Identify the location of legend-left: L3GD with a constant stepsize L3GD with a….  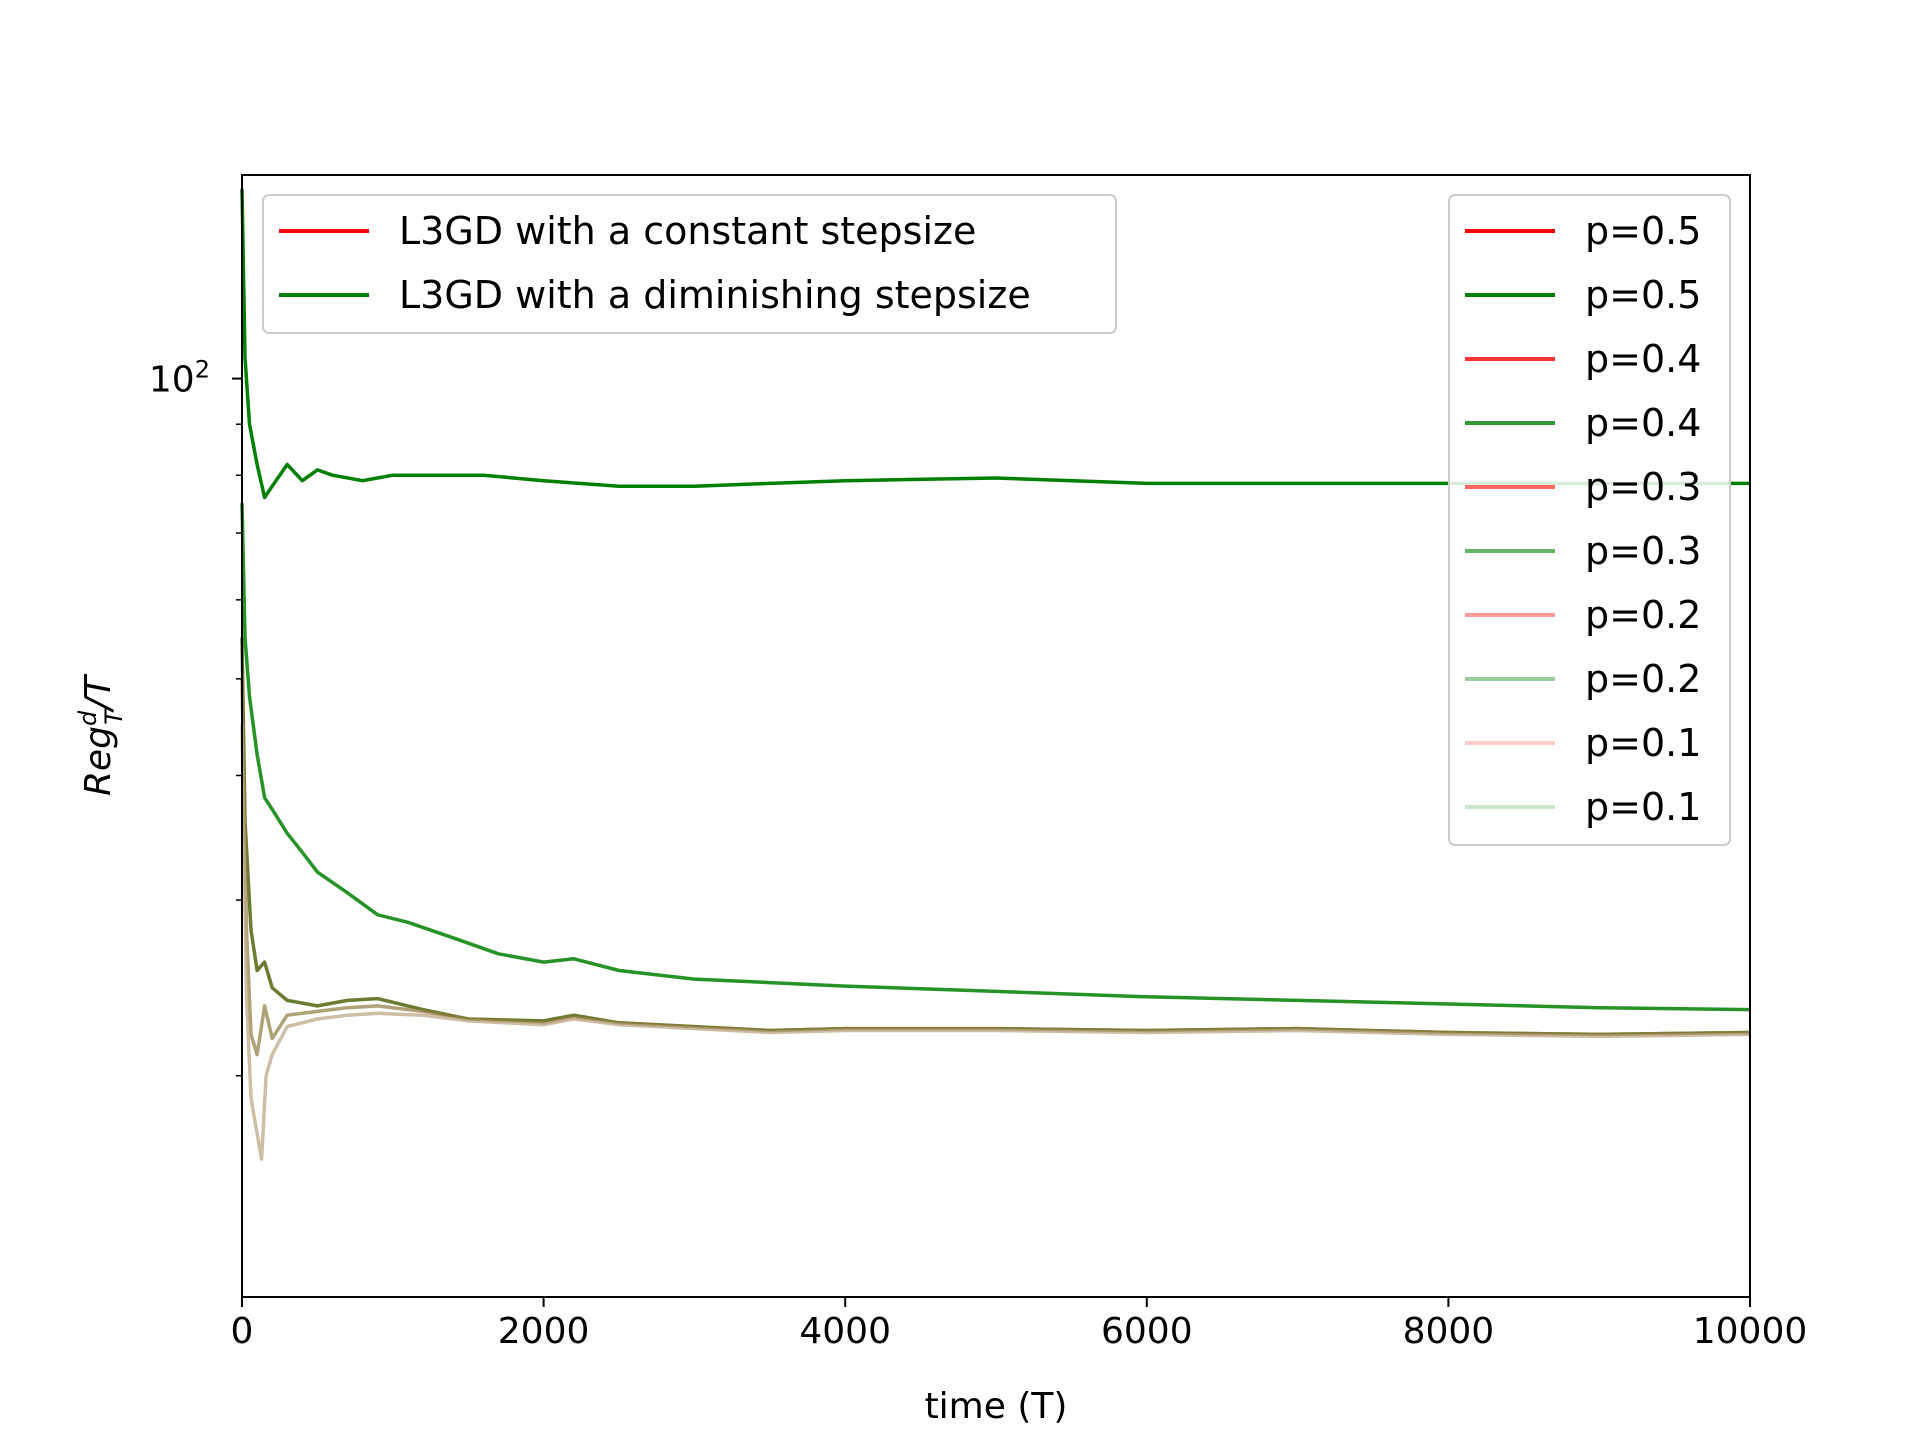
(689, 264).